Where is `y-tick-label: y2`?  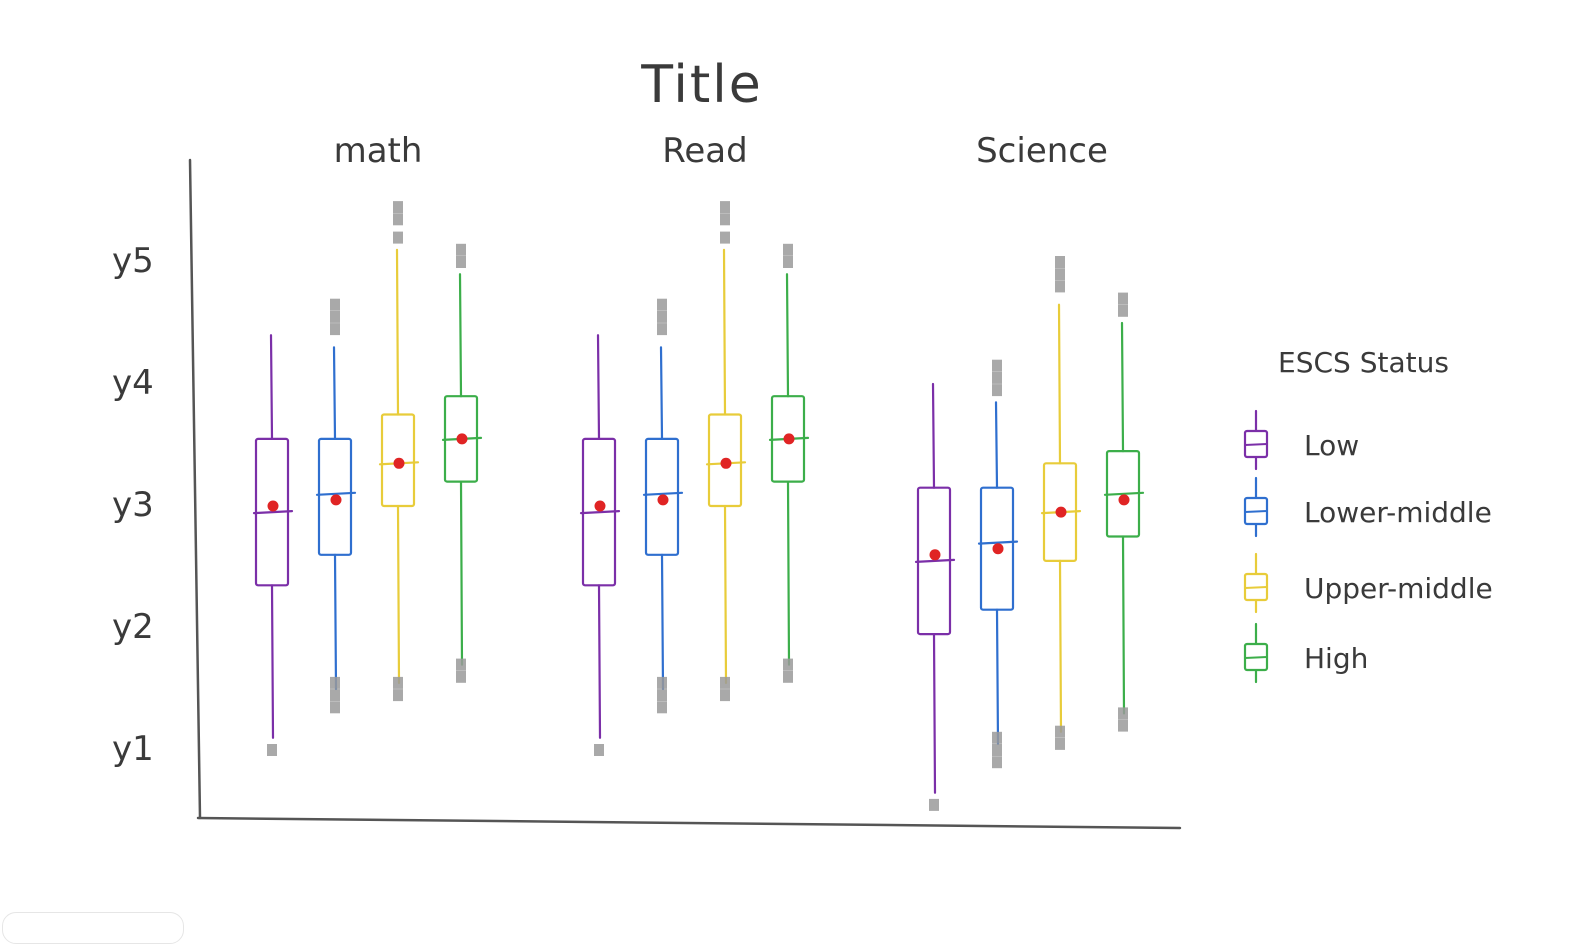 y-tick-label: y2 is located at coordinates (133, 627).